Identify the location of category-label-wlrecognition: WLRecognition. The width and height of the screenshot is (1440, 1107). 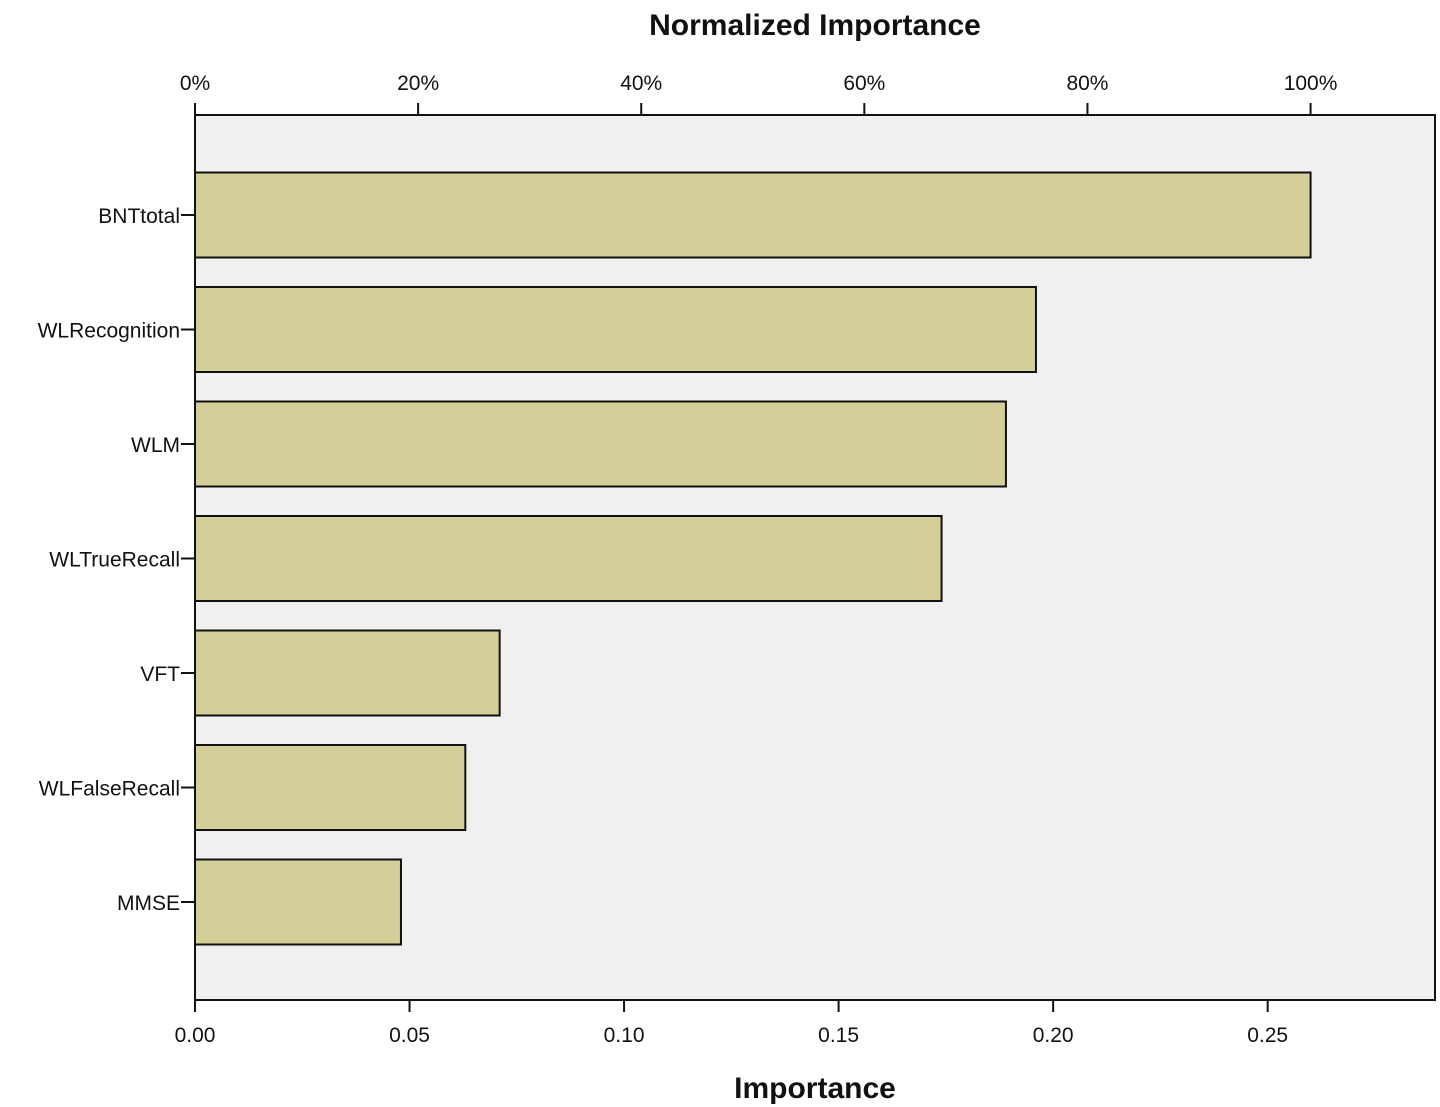
(109, 331).